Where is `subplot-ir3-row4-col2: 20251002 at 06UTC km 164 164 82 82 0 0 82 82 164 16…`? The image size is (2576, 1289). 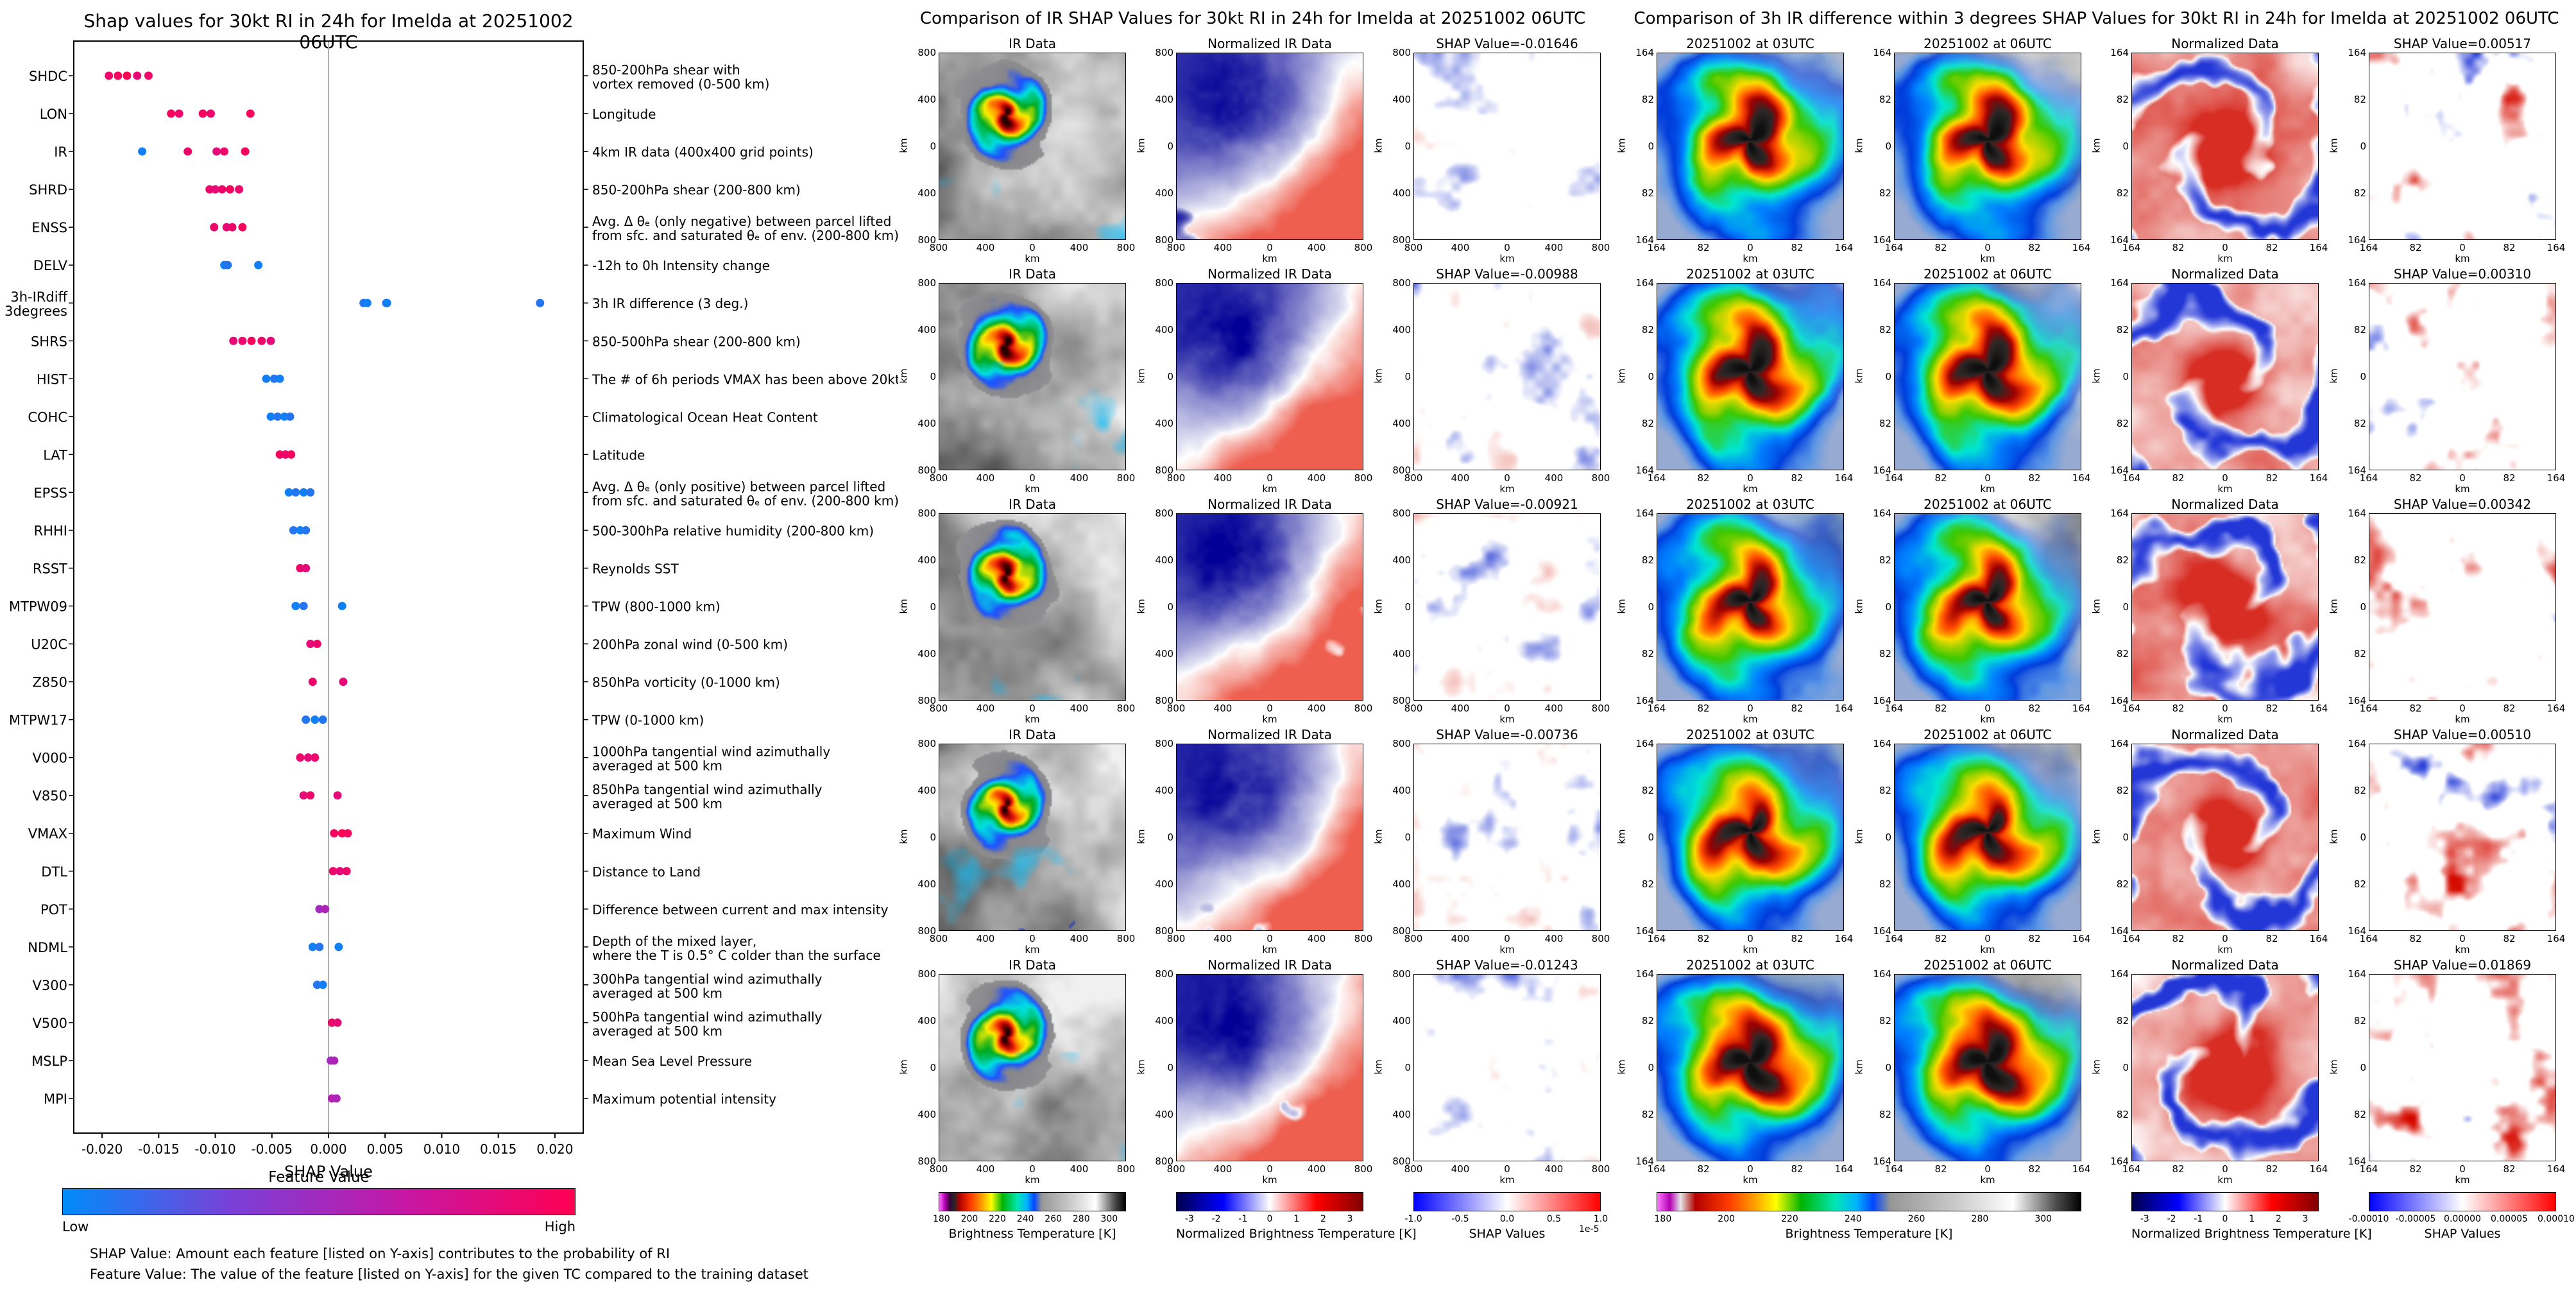
subplot-ir3-row4-col2: 20251002 at 06UTC km 164 164 82 82 0 0 82 82 164 16… is located at coordinates (1973, 841).